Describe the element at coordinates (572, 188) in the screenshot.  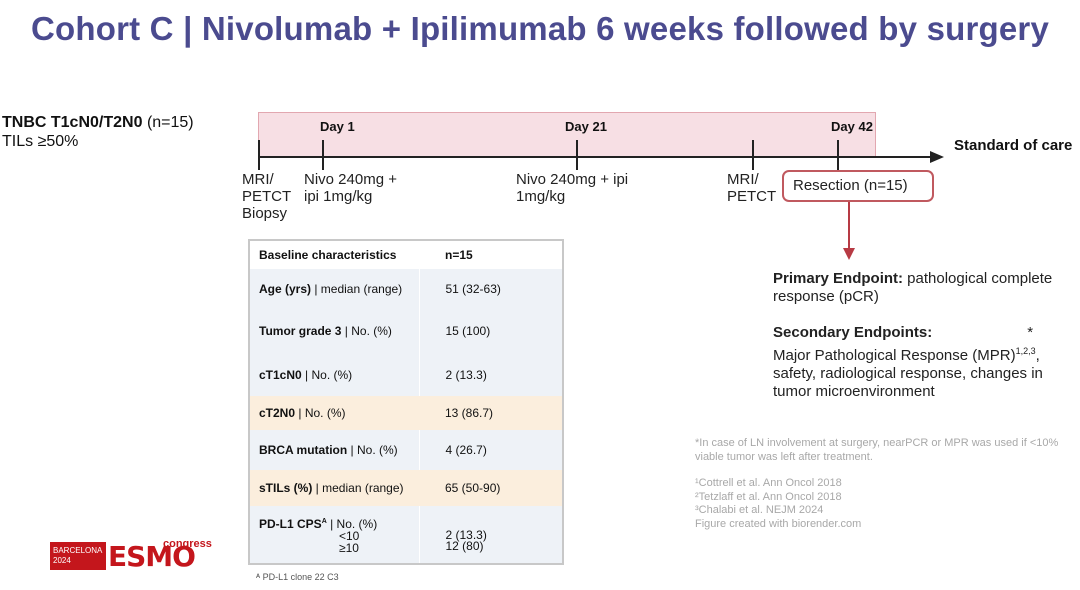
I see `event-dose-2: Nivo 240mg + ipi 1mg/kg` at that location.